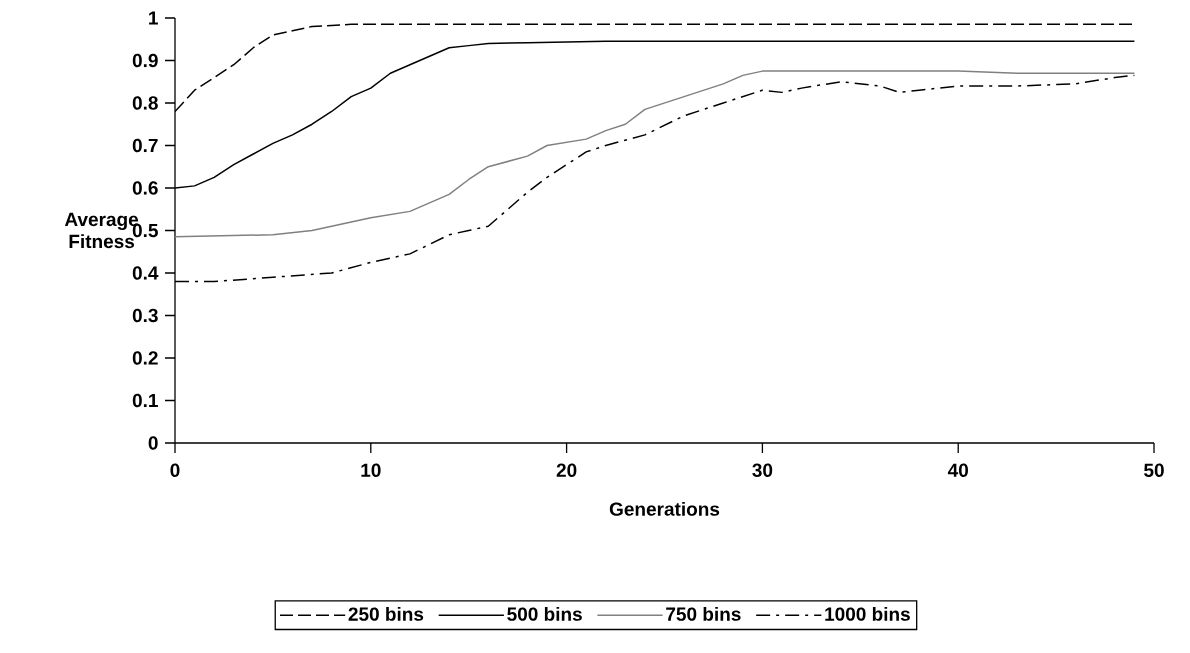 The height and width of the screenshot is (653, 1190). What do you see at coordinates (145, 145) in the screenshot?
I see `y-tick-label: 0.7` at bounding box center [145, 145].